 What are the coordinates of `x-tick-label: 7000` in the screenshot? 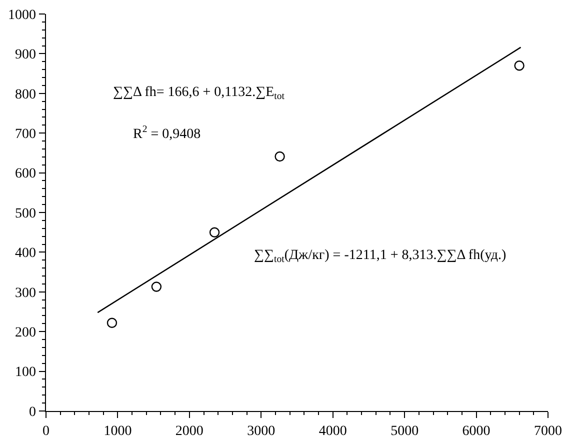 It's located at (548, 431).